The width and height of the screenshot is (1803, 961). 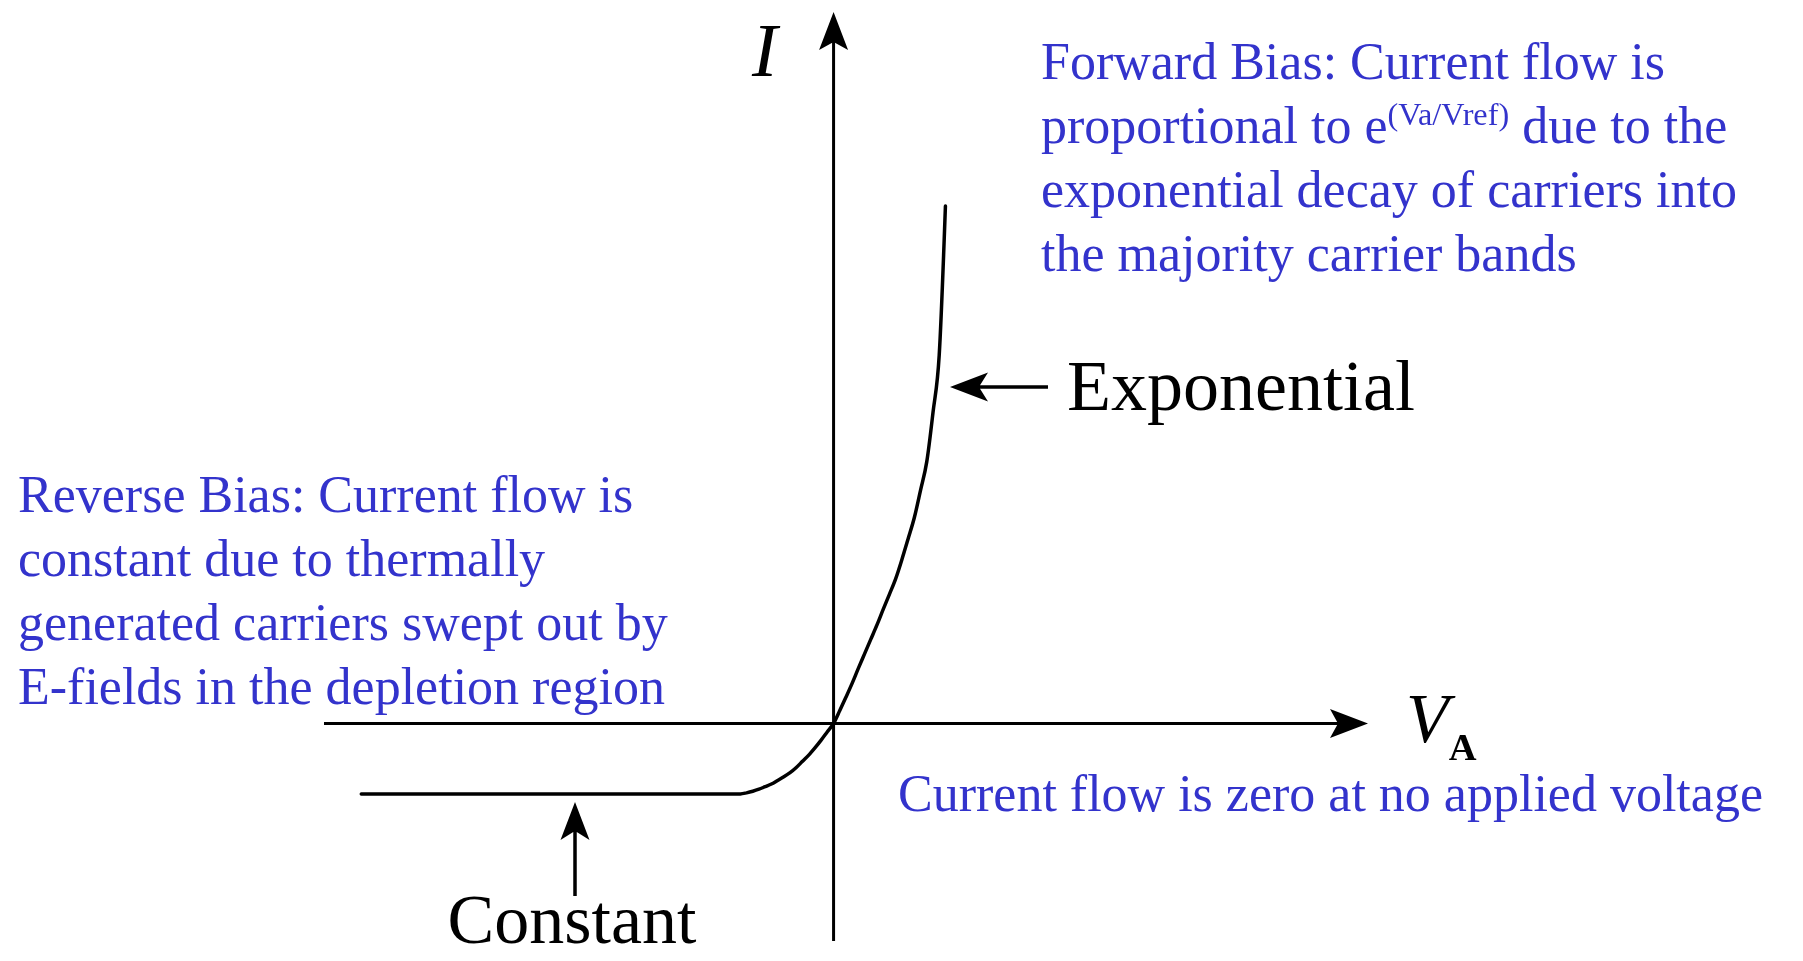 I want to click on x-axis-title: V$_{A}$, so click(x=1441, y=723).